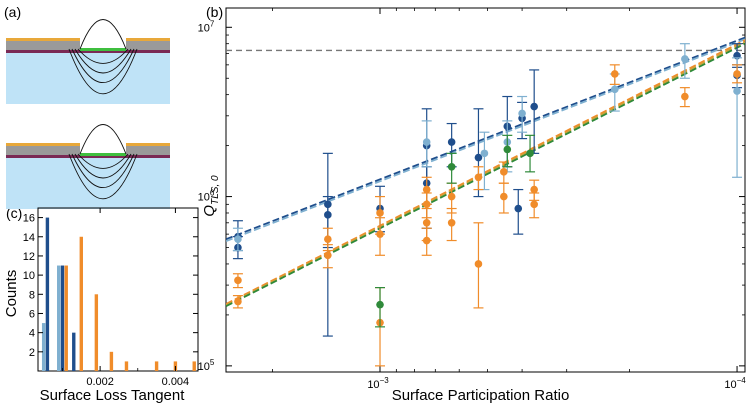 The width and height of the screenshot is (750, 409). What do you see at coordinates (455, 231) in the screenshot?
I see `series-green` at bounding box center [455, 231].